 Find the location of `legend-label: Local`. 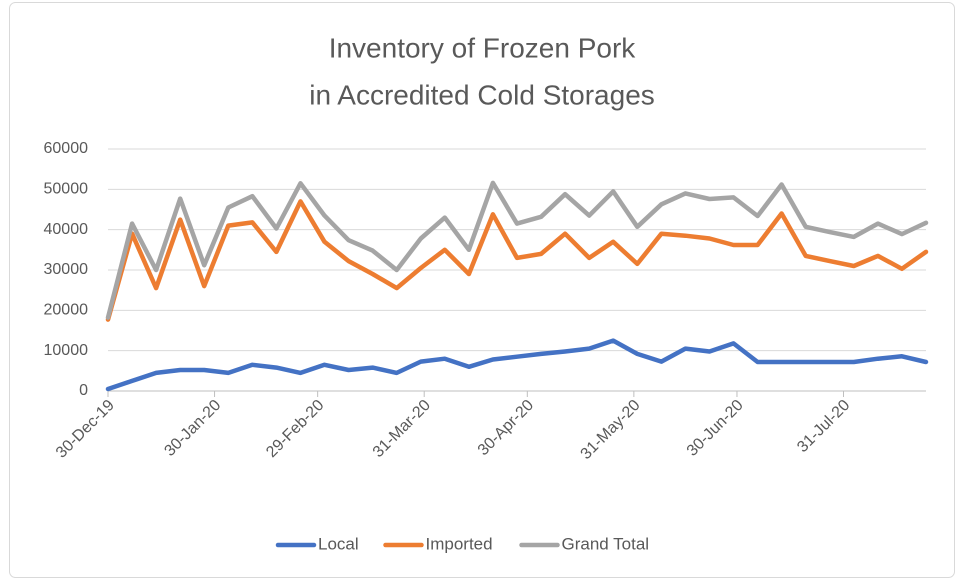

legend-label: Local is located at coordinates (338, 543).